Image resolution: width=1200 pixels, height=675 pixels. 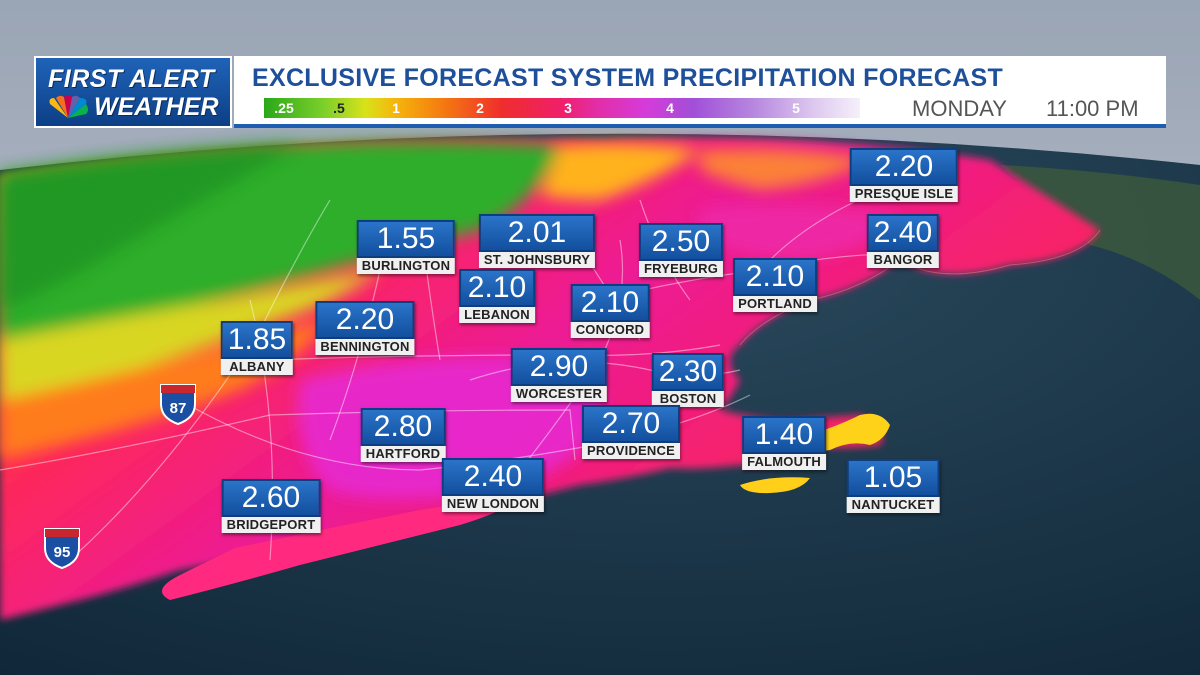 I want to click on location-label-worcester: 2.90 WORCESTER, so click(x=559, y=375).